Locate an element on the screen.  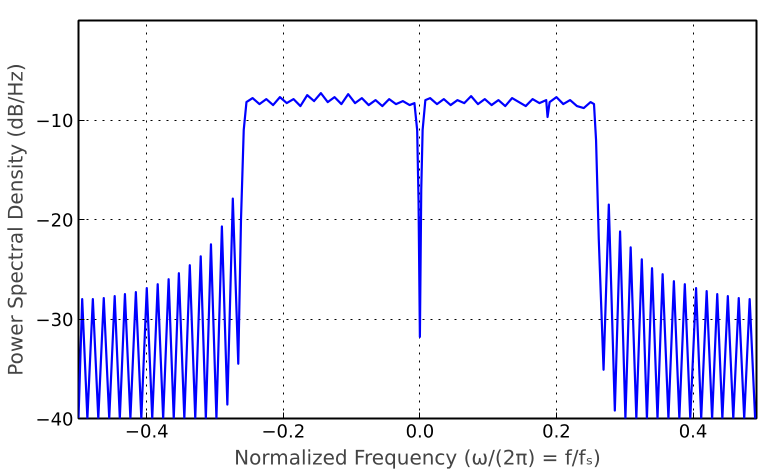
x-tick-label: 0.0 is located at coordinates (420, 432).